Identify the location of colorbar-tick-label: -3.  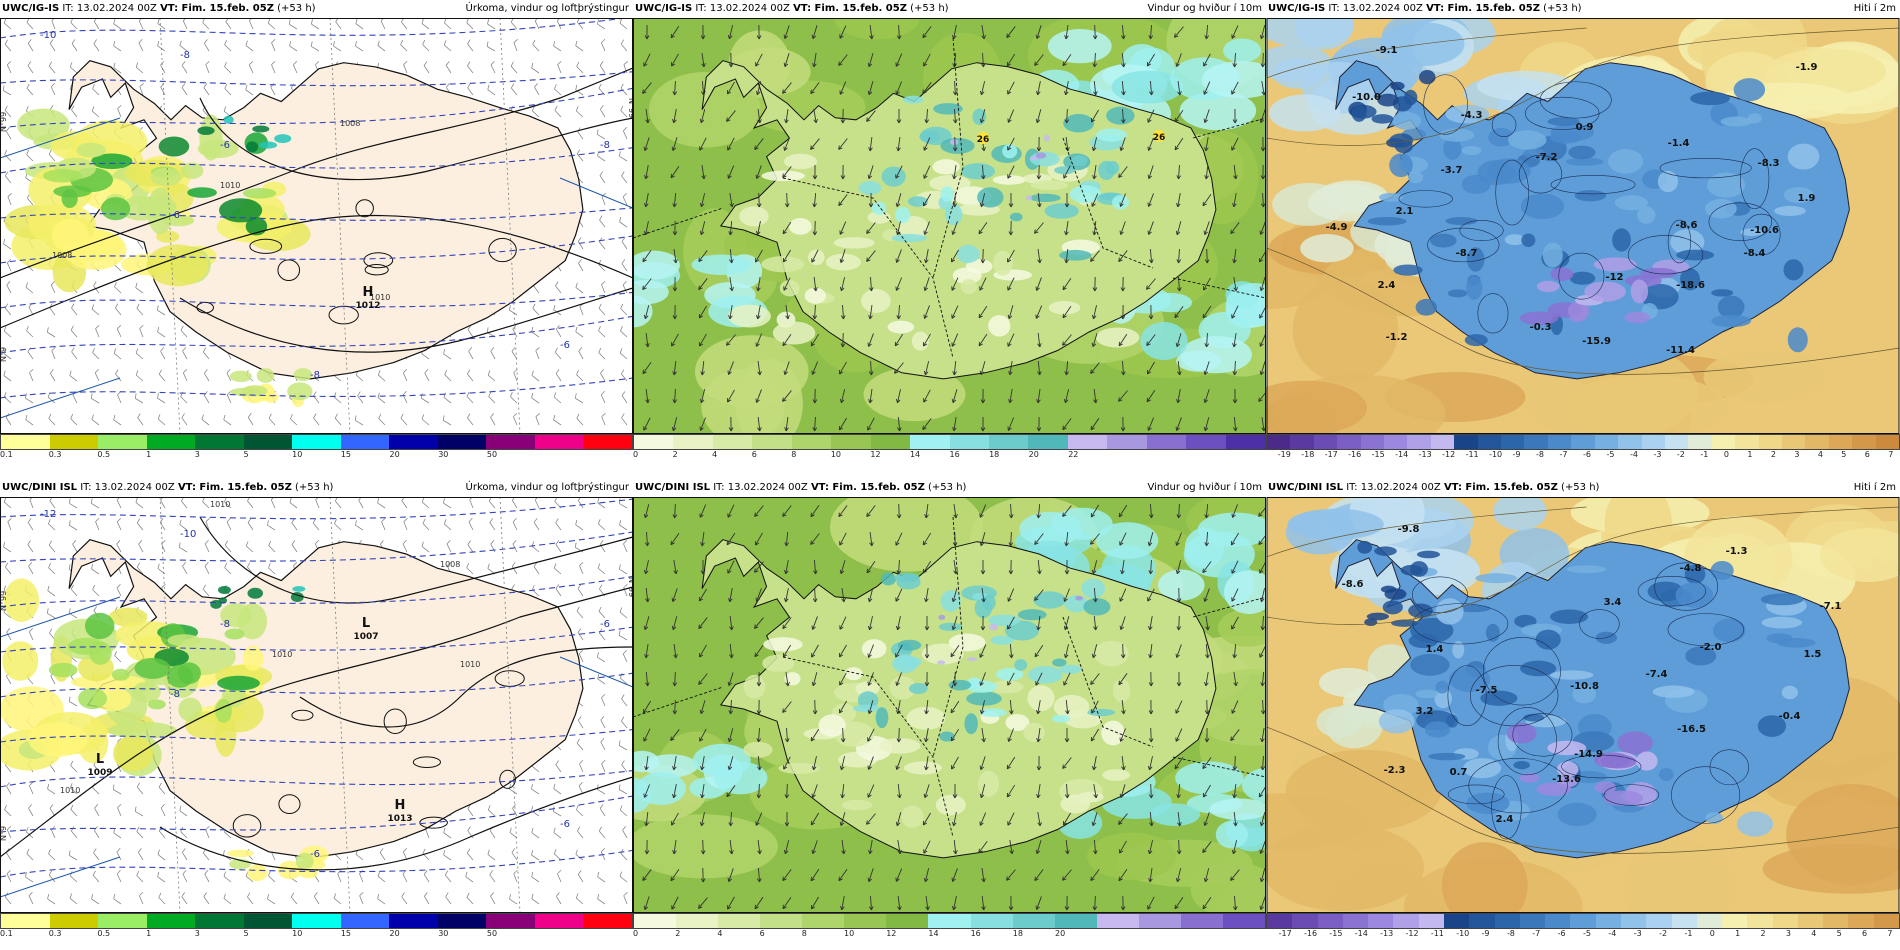
(1637, 933).